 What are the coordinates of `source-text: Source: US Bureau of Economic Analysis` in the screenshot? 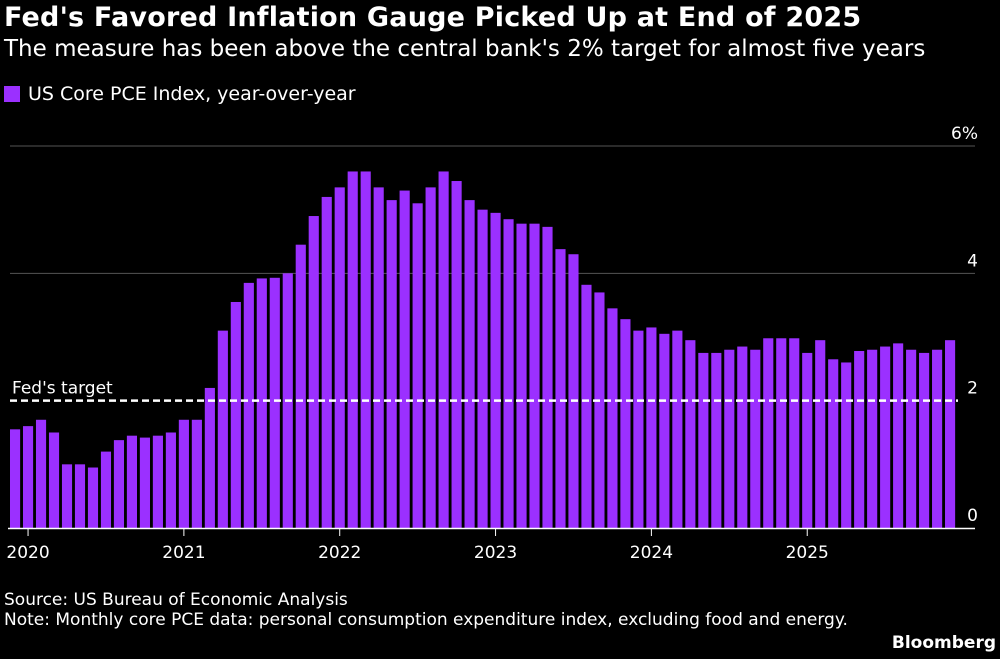 It's located at (176, 600).